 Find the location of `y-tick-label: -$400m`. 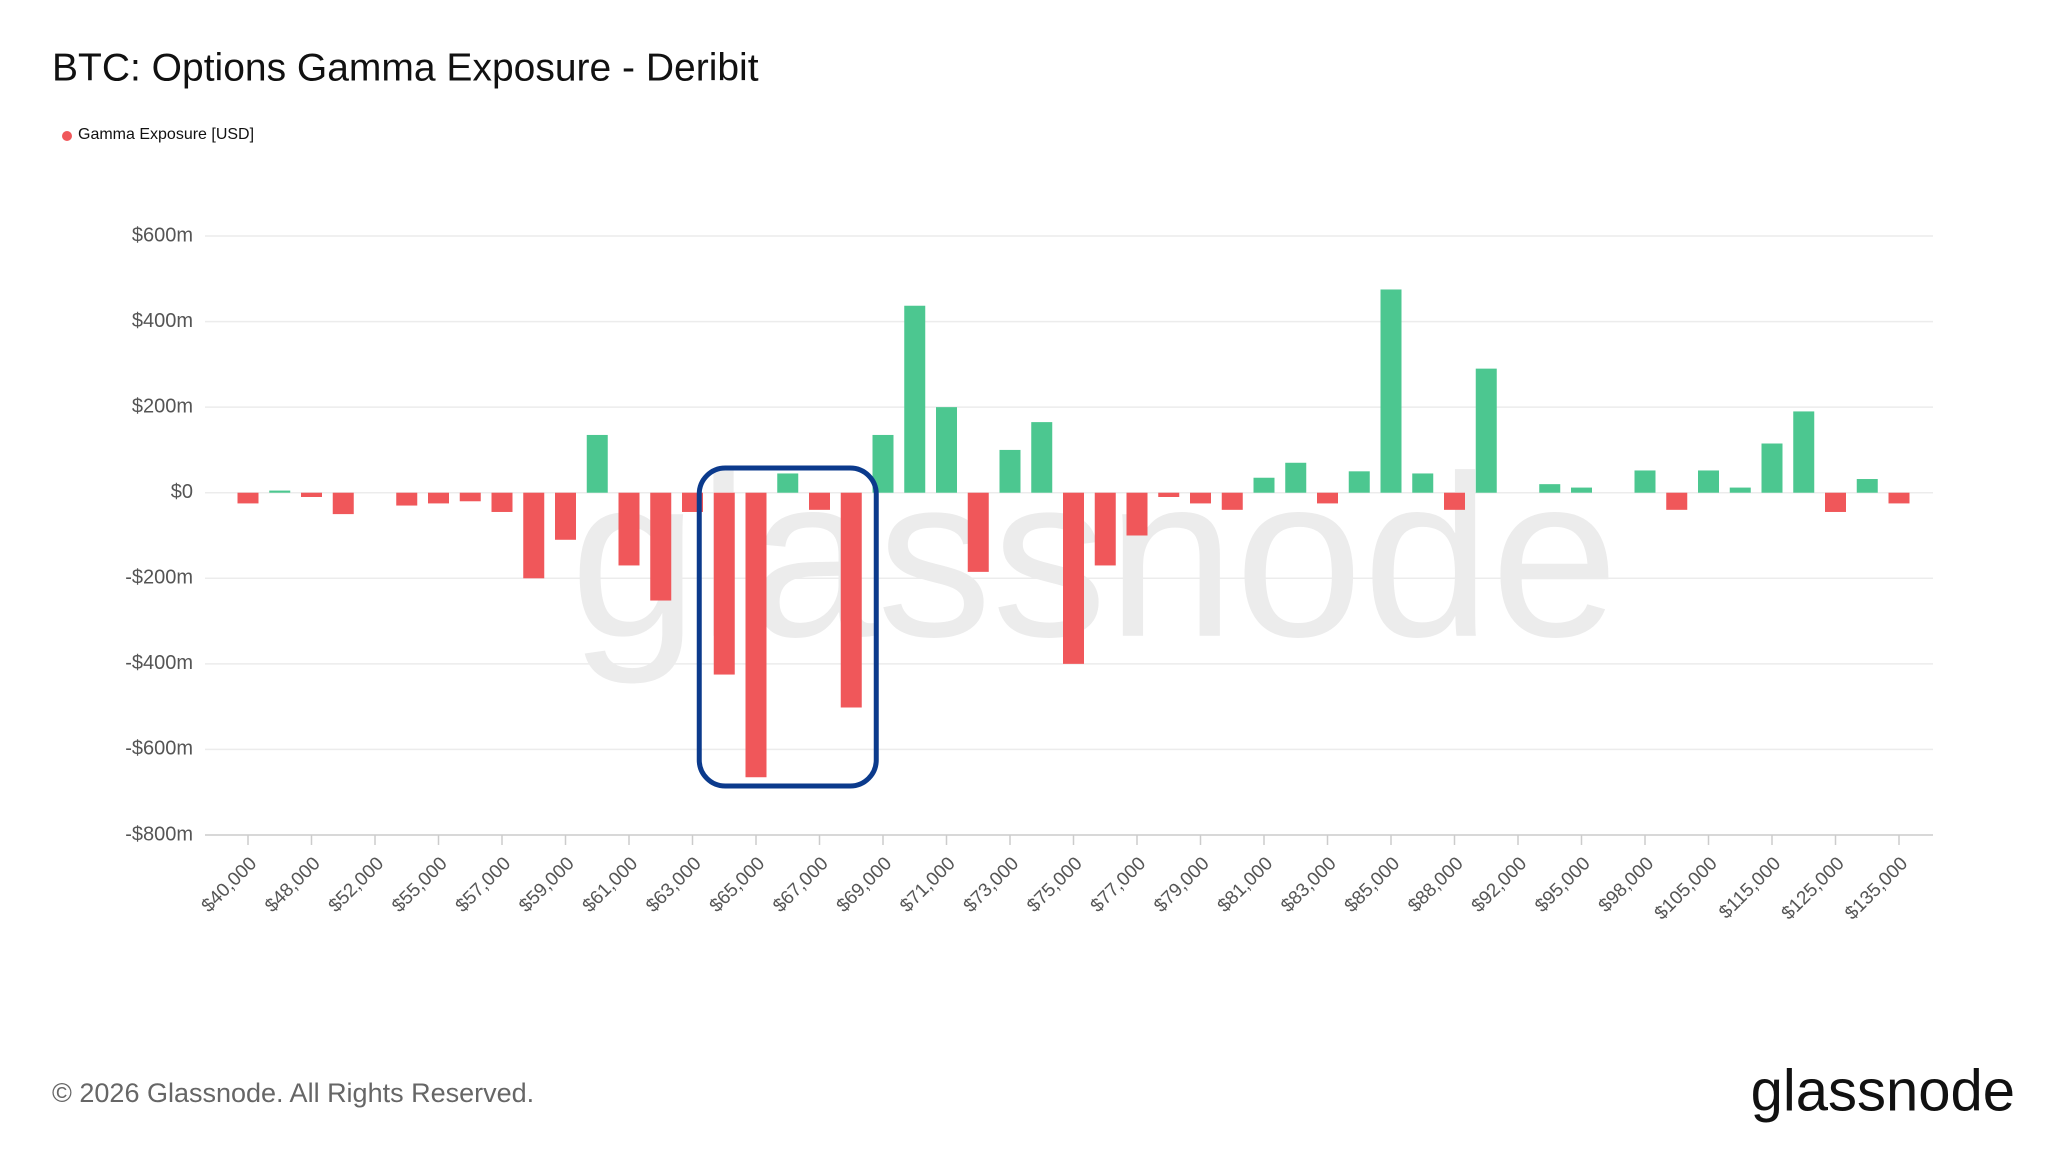

y-tick-label: -$400m is located at coordinates (159, 663).